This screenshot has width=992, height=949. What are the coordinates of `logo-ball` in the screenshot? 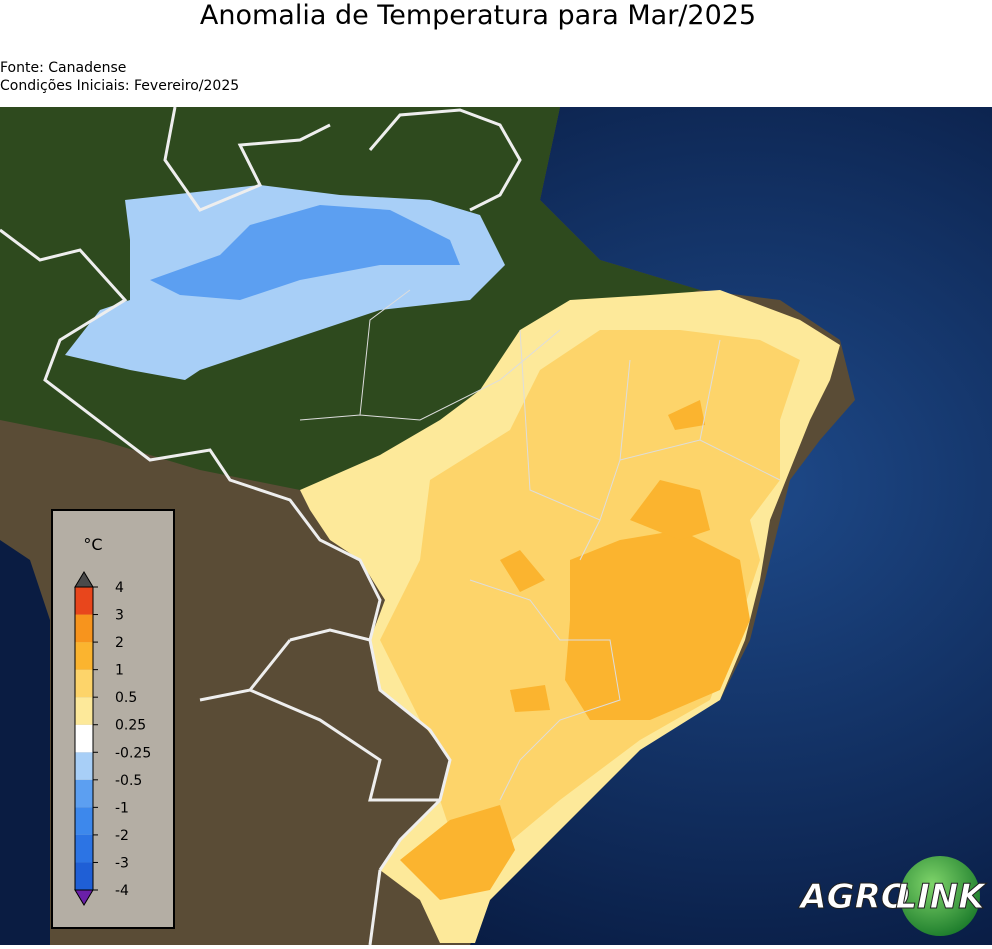 It's located at (940, 896).